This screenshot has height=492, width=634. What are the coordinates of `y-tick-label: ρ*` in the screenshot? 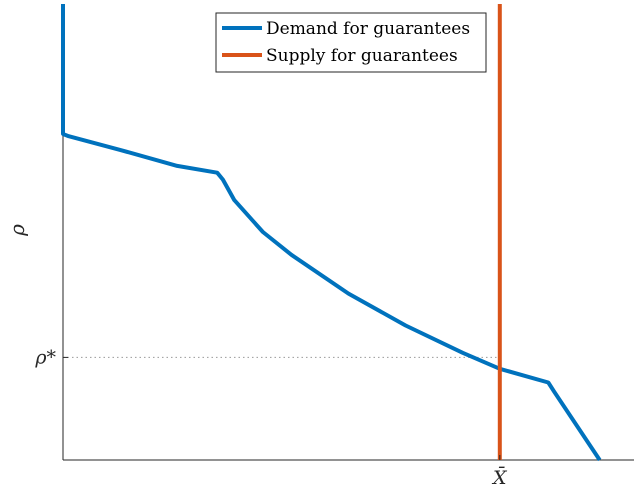 It's located at (45, 357).